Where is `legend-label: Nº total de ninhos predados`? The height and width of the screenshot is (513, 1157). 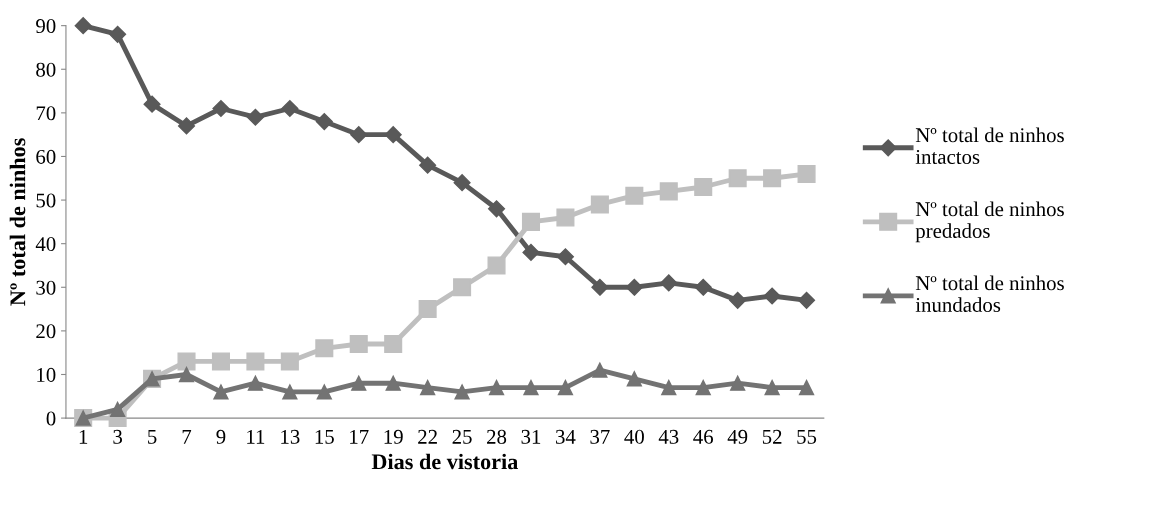 legend-label: Nº total de ninhos predados is located at coordinates (989, 222).